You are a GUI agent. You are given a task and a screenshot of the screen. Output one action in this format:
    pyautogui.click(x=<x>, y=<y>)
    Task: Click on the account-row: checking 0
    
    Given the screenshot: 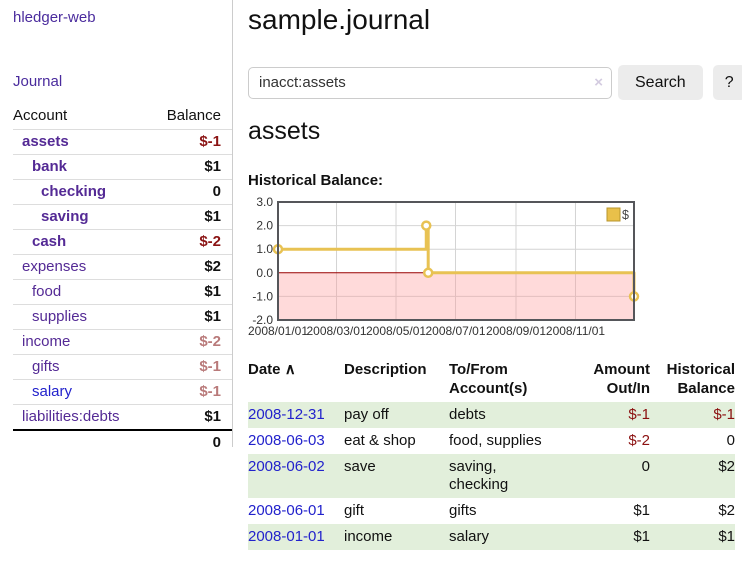 What is the action you would take?
    pyautogui.click(x=122, y=192)
    